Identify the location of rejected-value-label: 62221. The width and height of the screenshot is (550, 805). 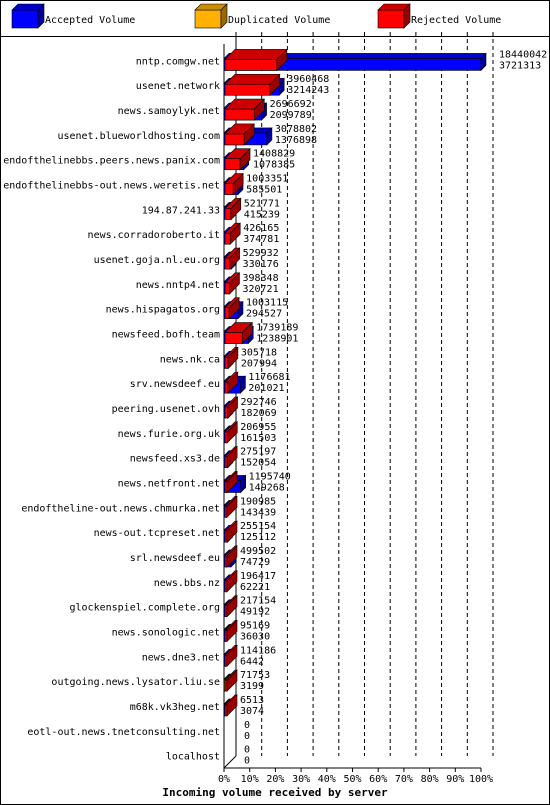
(255, 587).